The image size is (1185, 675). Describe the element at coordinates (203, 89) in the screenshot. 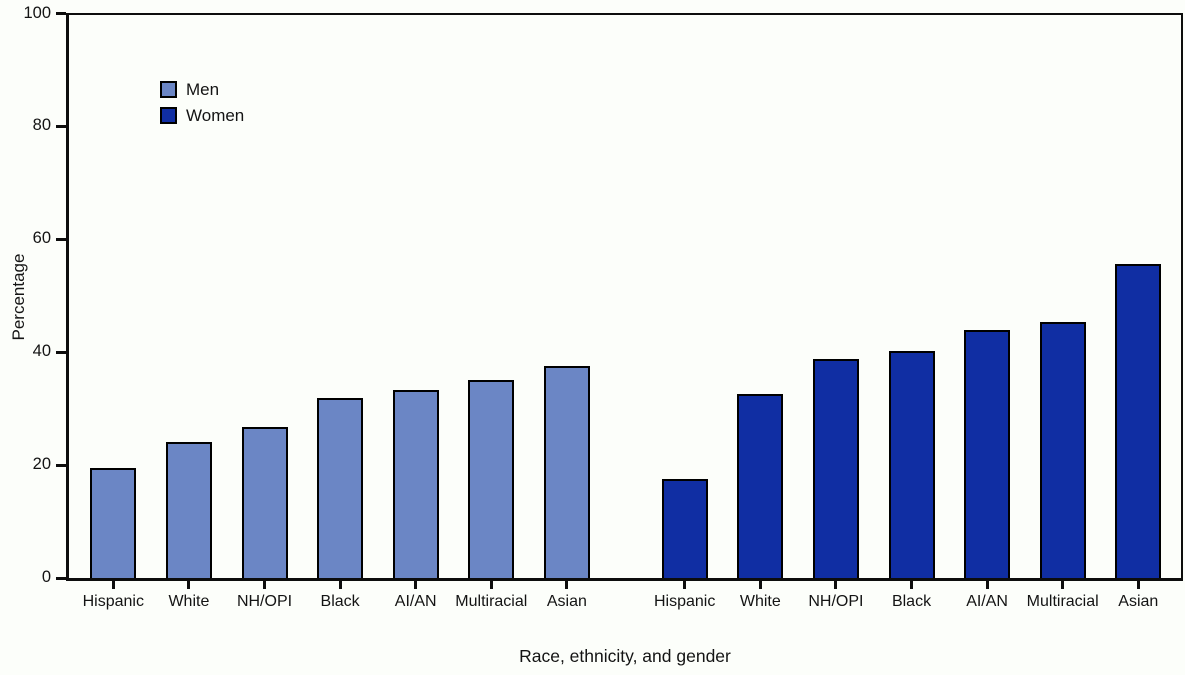

I see `legend-label: Men` at that location.